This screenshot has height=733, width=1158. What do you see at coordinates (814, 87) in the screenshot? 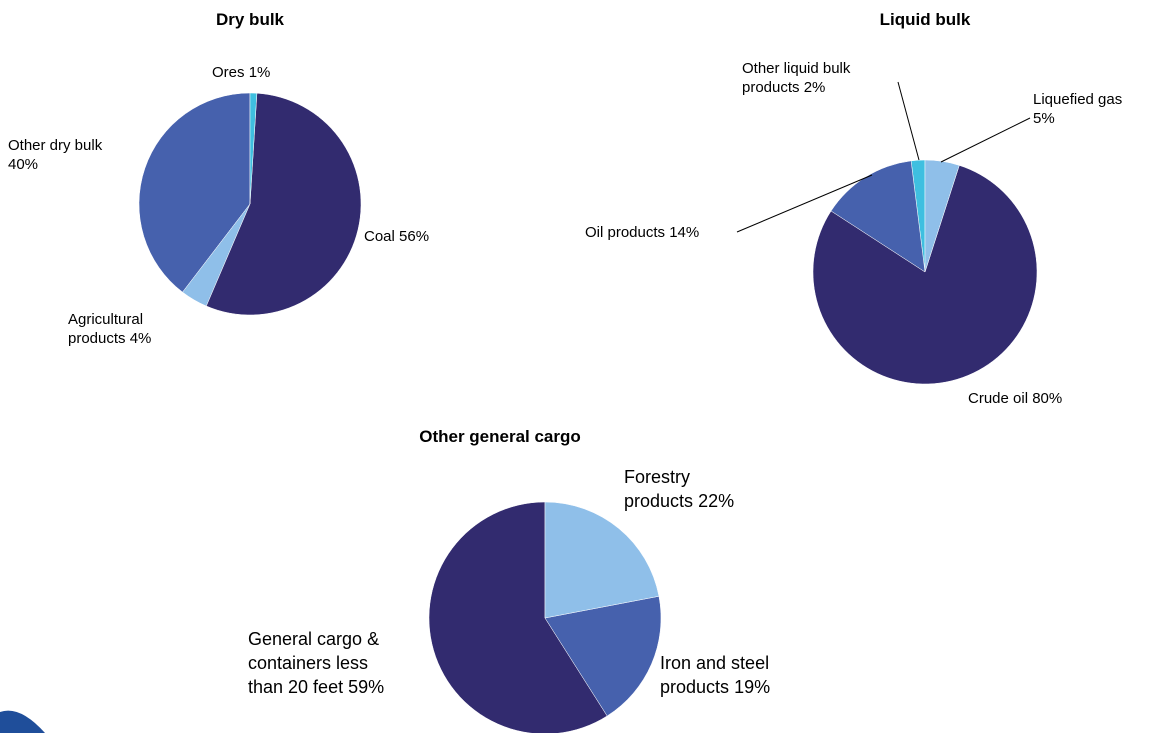
I see `value-label: 2%` at bounding box center [814, 87].